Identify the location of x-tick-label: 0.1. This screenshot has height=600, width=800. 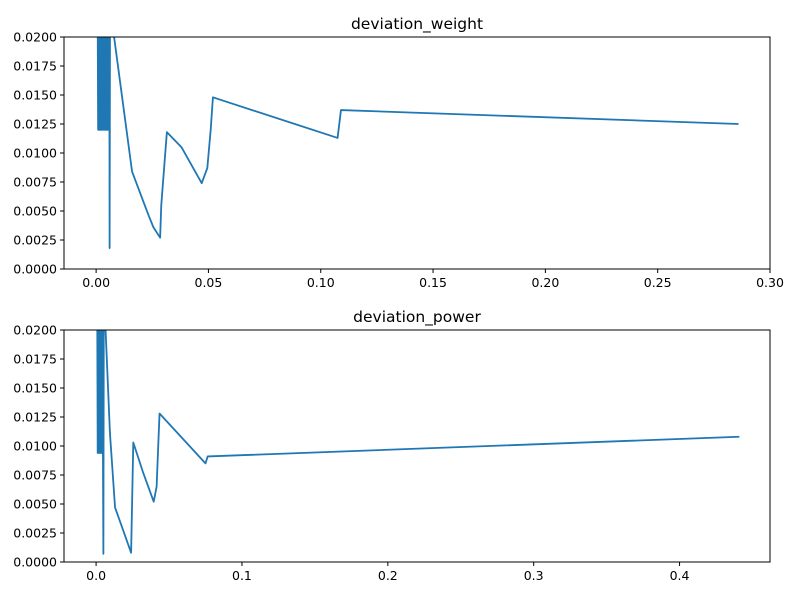
(242, 575).